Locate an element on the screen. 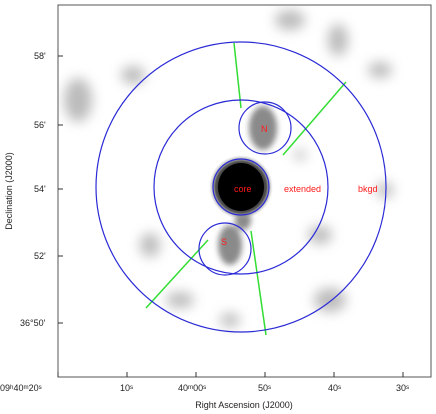 The height and width of the screenshot is (414, 436). bkgd-label: bkgd is located at coordinates (368, 189).